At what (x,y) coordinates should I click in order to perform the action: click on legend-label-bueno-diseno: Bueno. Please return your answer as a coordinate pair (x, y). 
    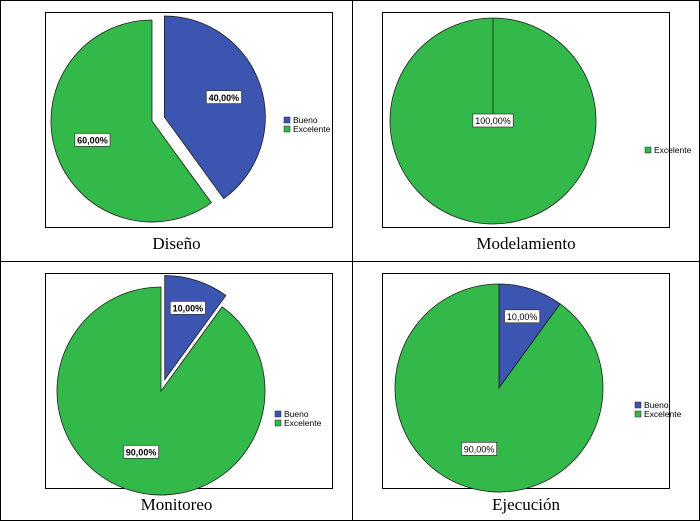
    Looking at the image, I should click on (305, 120).